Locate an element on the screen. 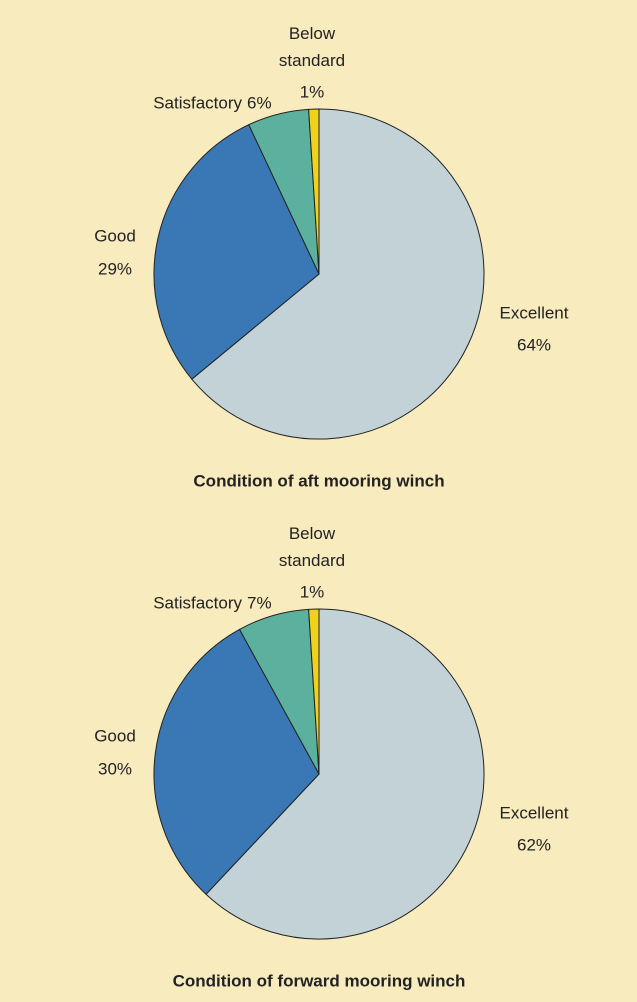  slice-value: 29% is located at coordinates (115, 268).